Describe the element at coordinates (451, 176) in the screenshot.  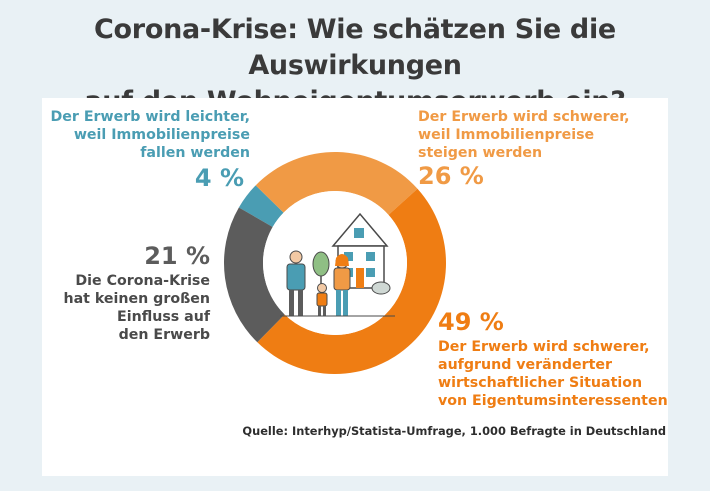
I see `slice-pct-steigen: 26 %` at that location.